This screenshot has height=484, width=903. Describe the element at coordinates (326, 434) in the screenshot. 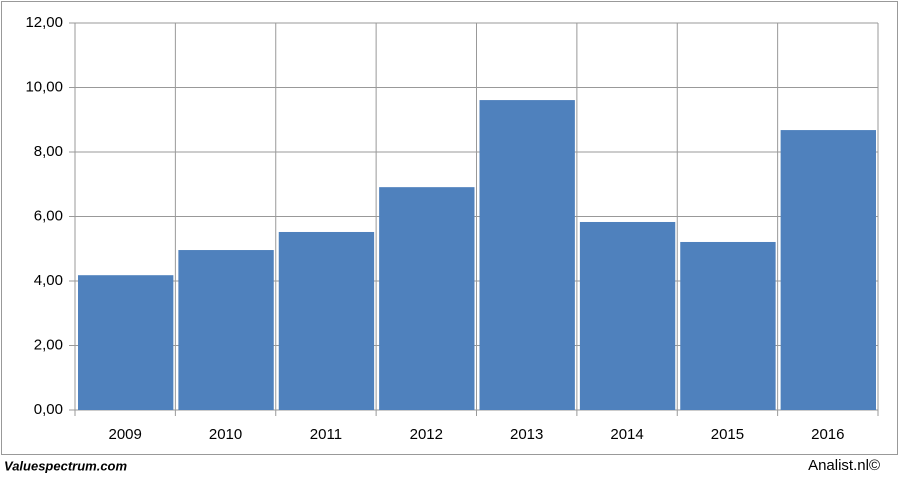

I see `x-tick-label: 2011` at that location.